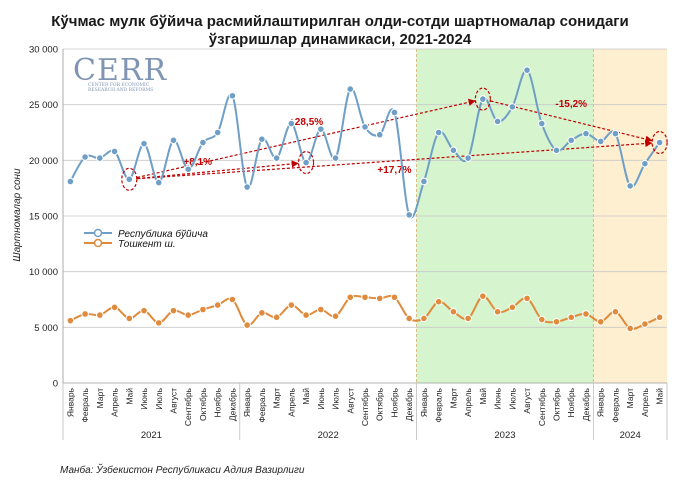 Image resolution: width=680 pixels, height=493 pixels. Describe the element at coordinates (147, 244) in the screenshot. I see `legend-label-tashkent: Тошкент ш.` at that location.